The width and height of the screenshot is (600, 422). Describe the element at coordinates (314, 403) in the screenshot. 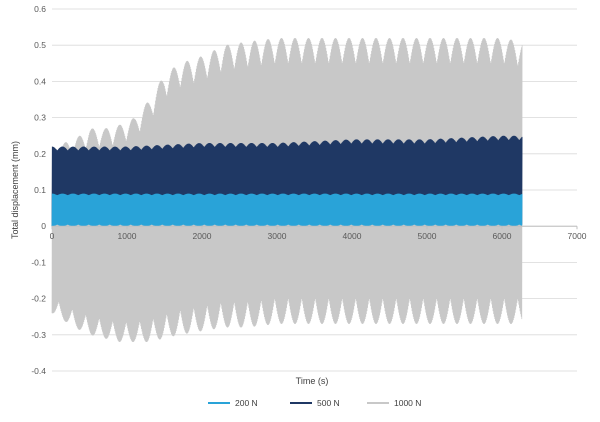

I see `legend: 200 N 500 N 1000 N` at that location.